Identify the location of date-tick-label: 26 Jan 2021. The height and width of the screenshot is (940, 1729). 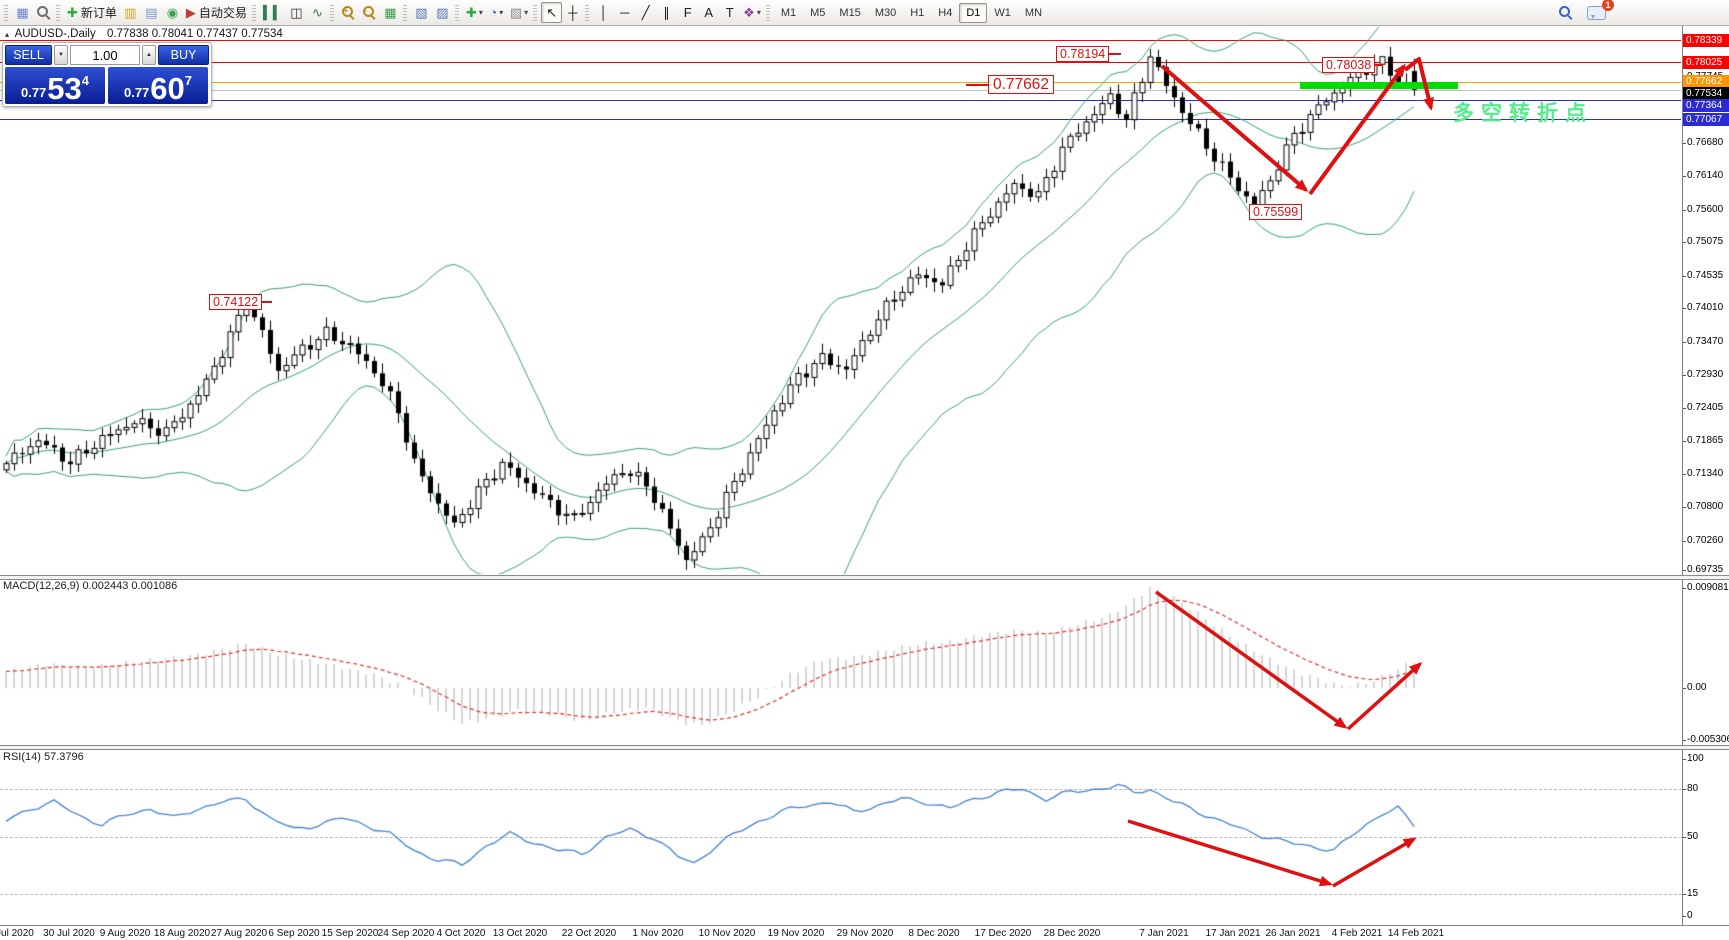
(1293, 933).